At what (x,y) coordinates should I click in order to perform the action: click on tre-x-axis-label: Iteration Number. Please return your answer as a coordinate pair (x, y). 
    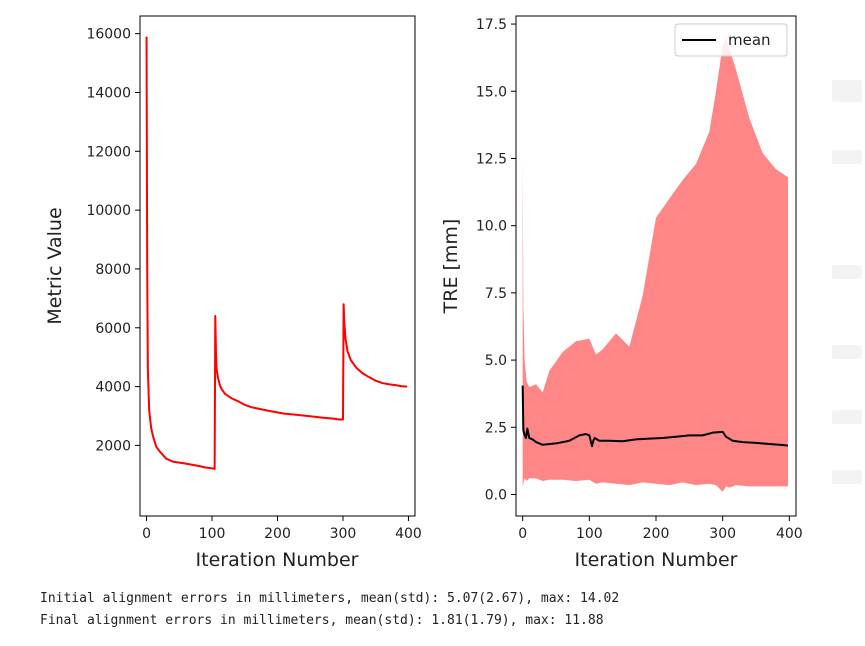
    Looking at the image, I should click on (656, 560).